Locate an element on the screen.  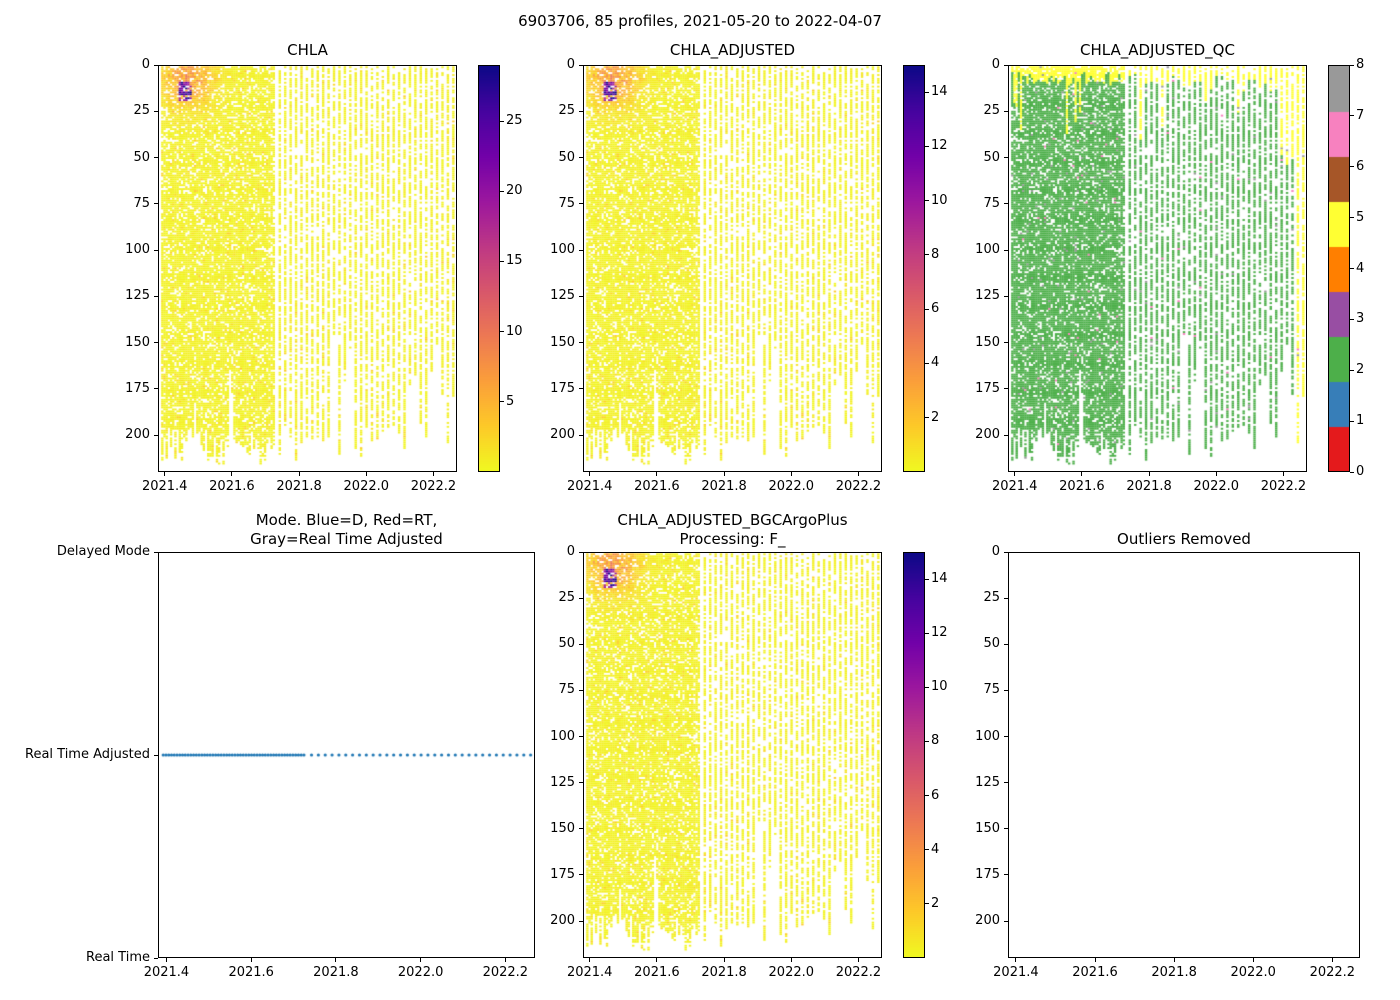
tick-label: 2022.2 is located at coordinates (433, 486).